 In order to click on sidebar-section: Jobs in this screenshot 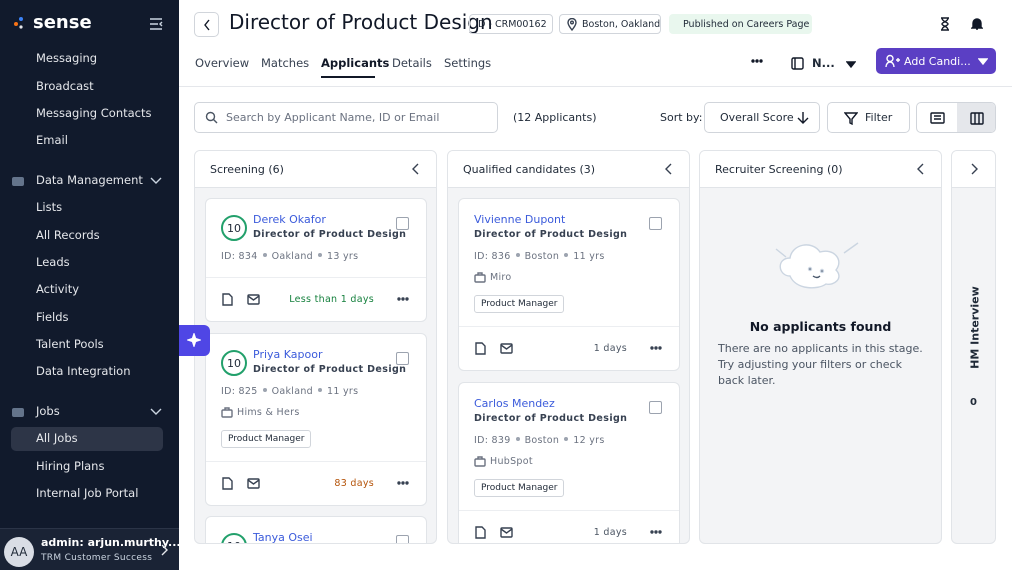, I will do `click(48, 411)`.